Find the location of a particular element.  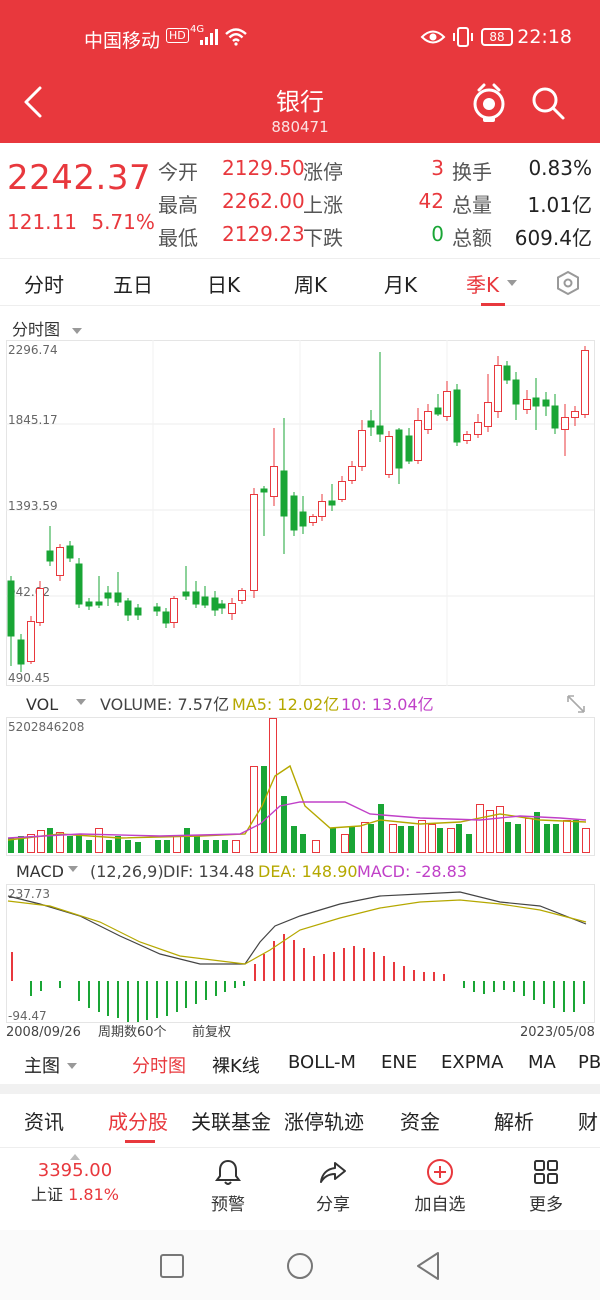

quote-value-turnover: 0.83% is located at coordinates (560, 168).